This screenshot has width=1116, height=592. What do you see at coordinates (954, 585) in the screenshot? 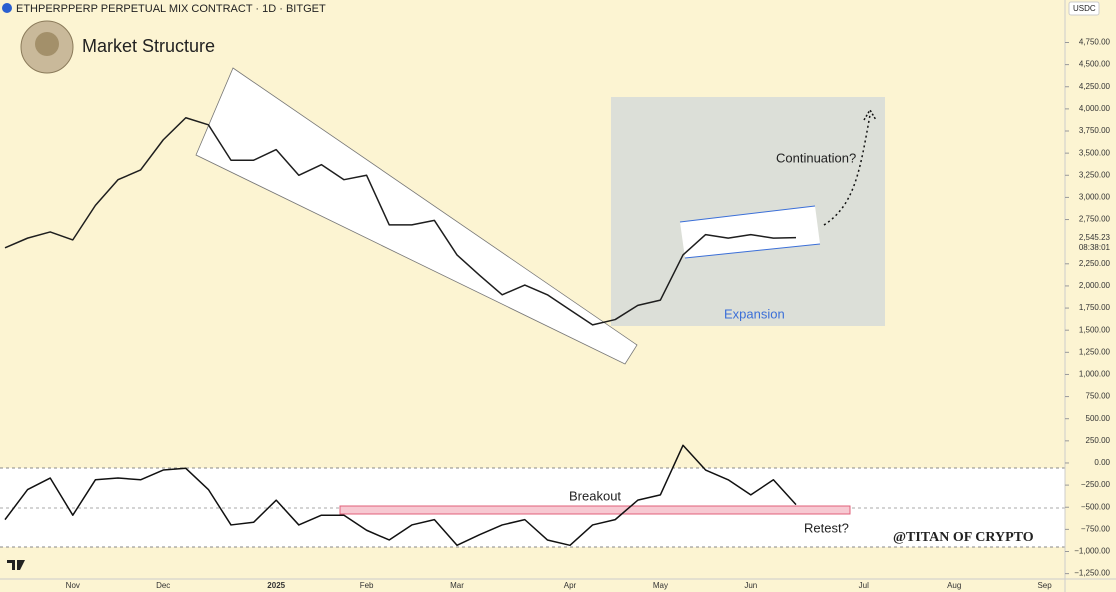
I see `x-tick-label: Aug` at bounding box center [954, 585].